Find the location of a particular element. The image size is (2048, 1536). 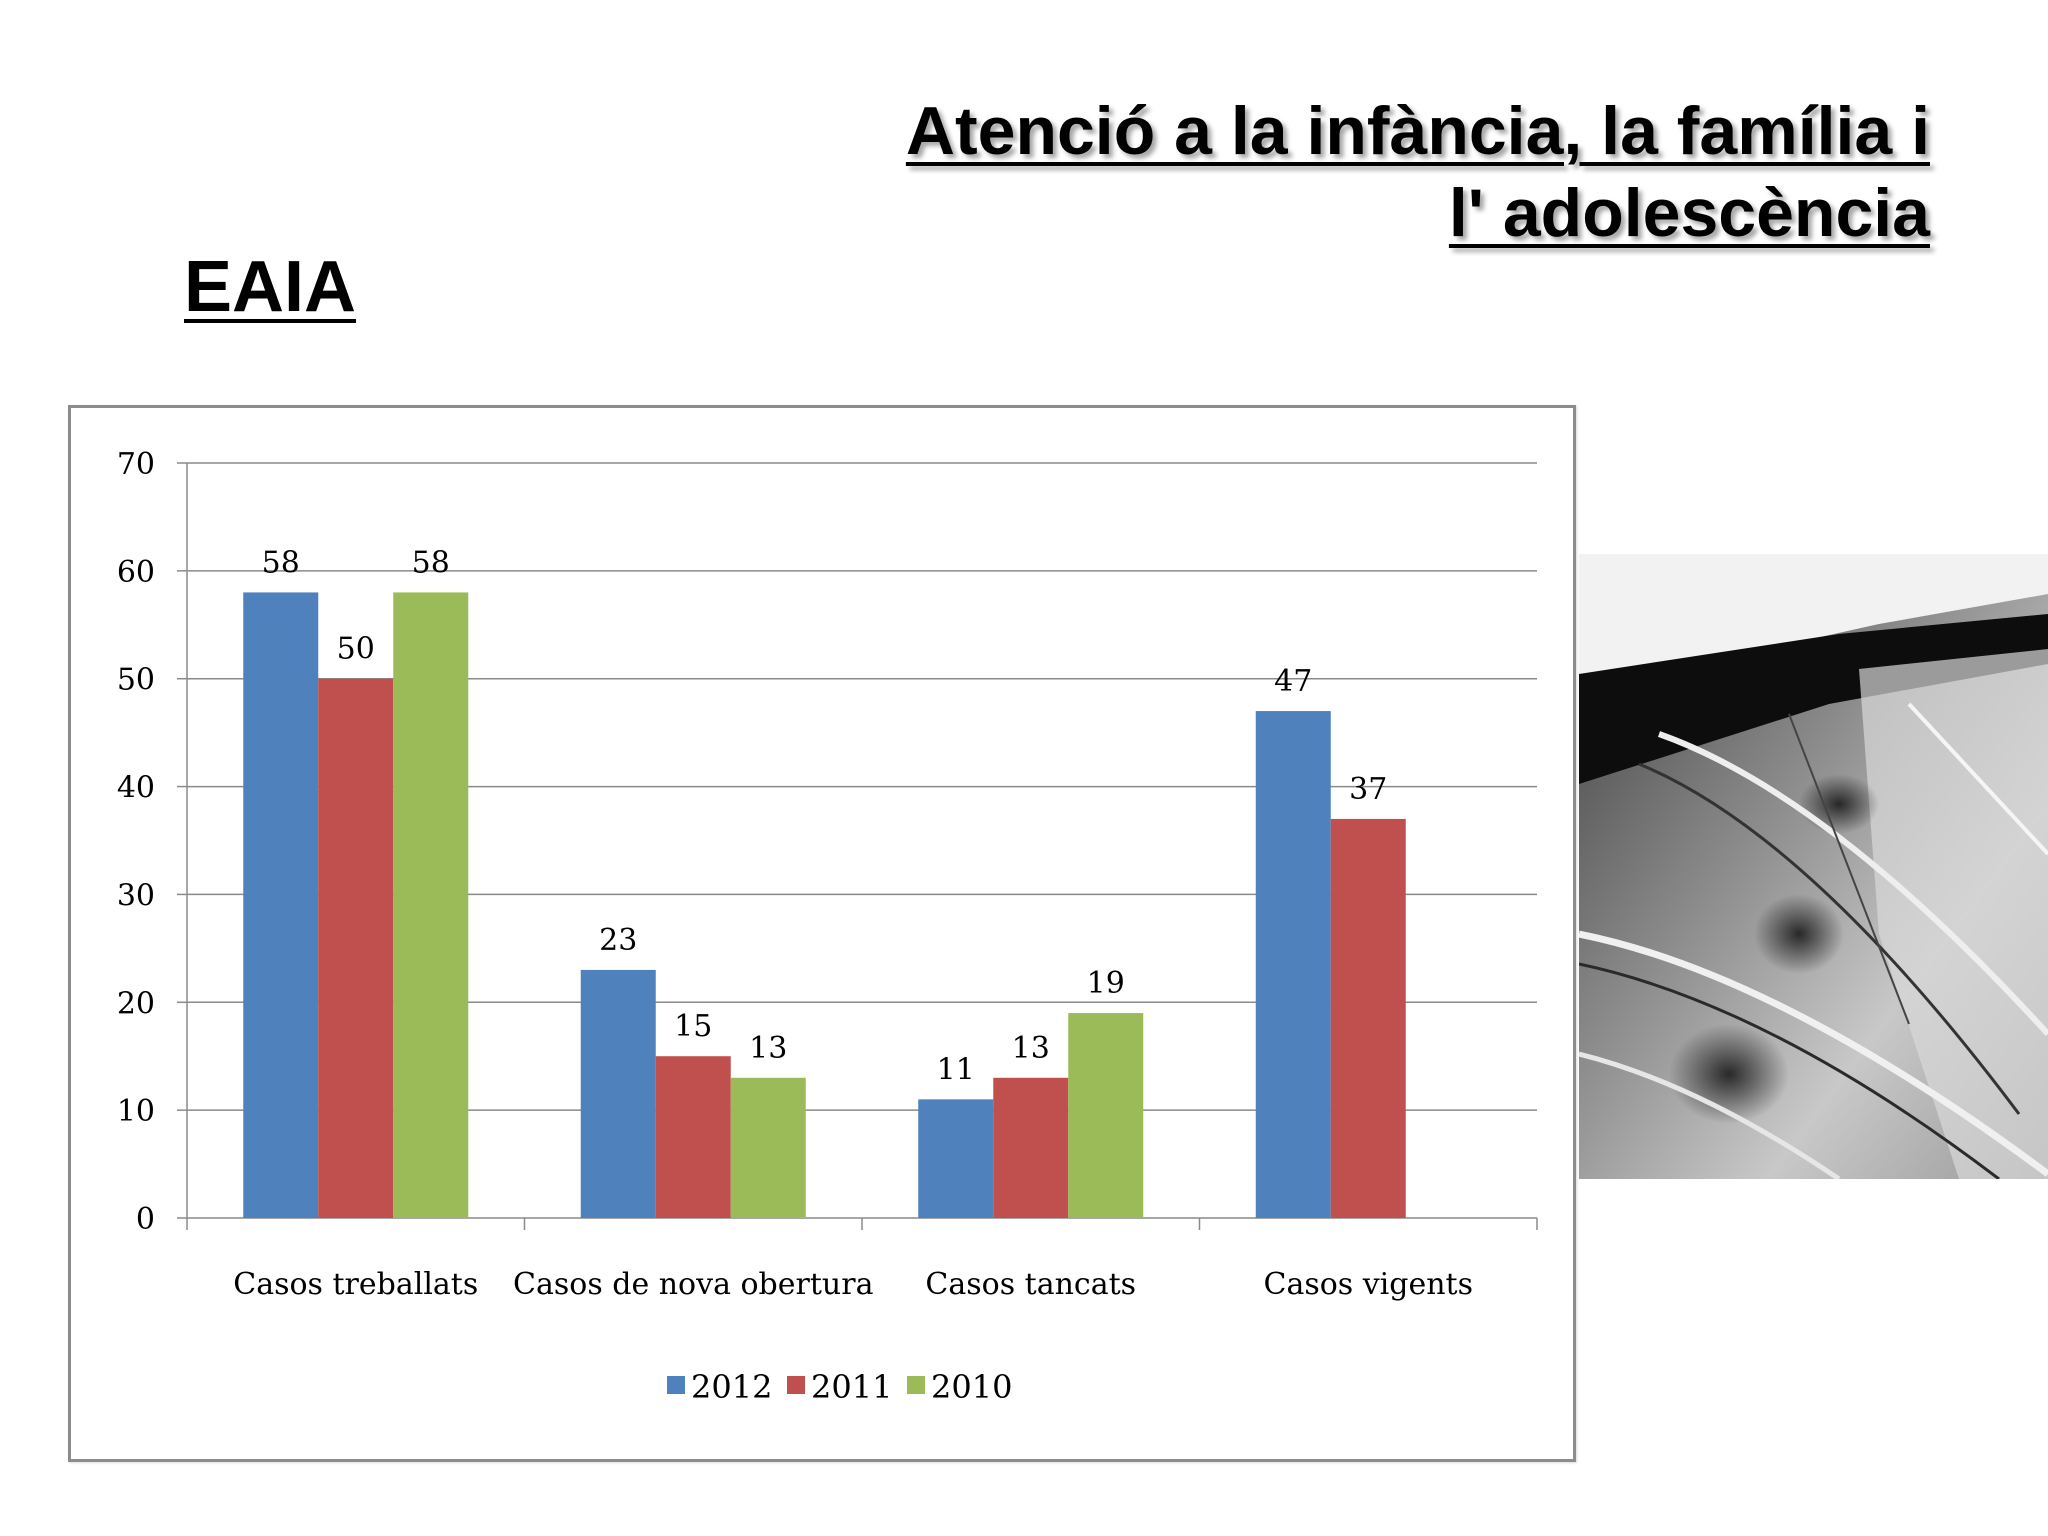

data-label: 15 is located at coordinates (693, 1026).